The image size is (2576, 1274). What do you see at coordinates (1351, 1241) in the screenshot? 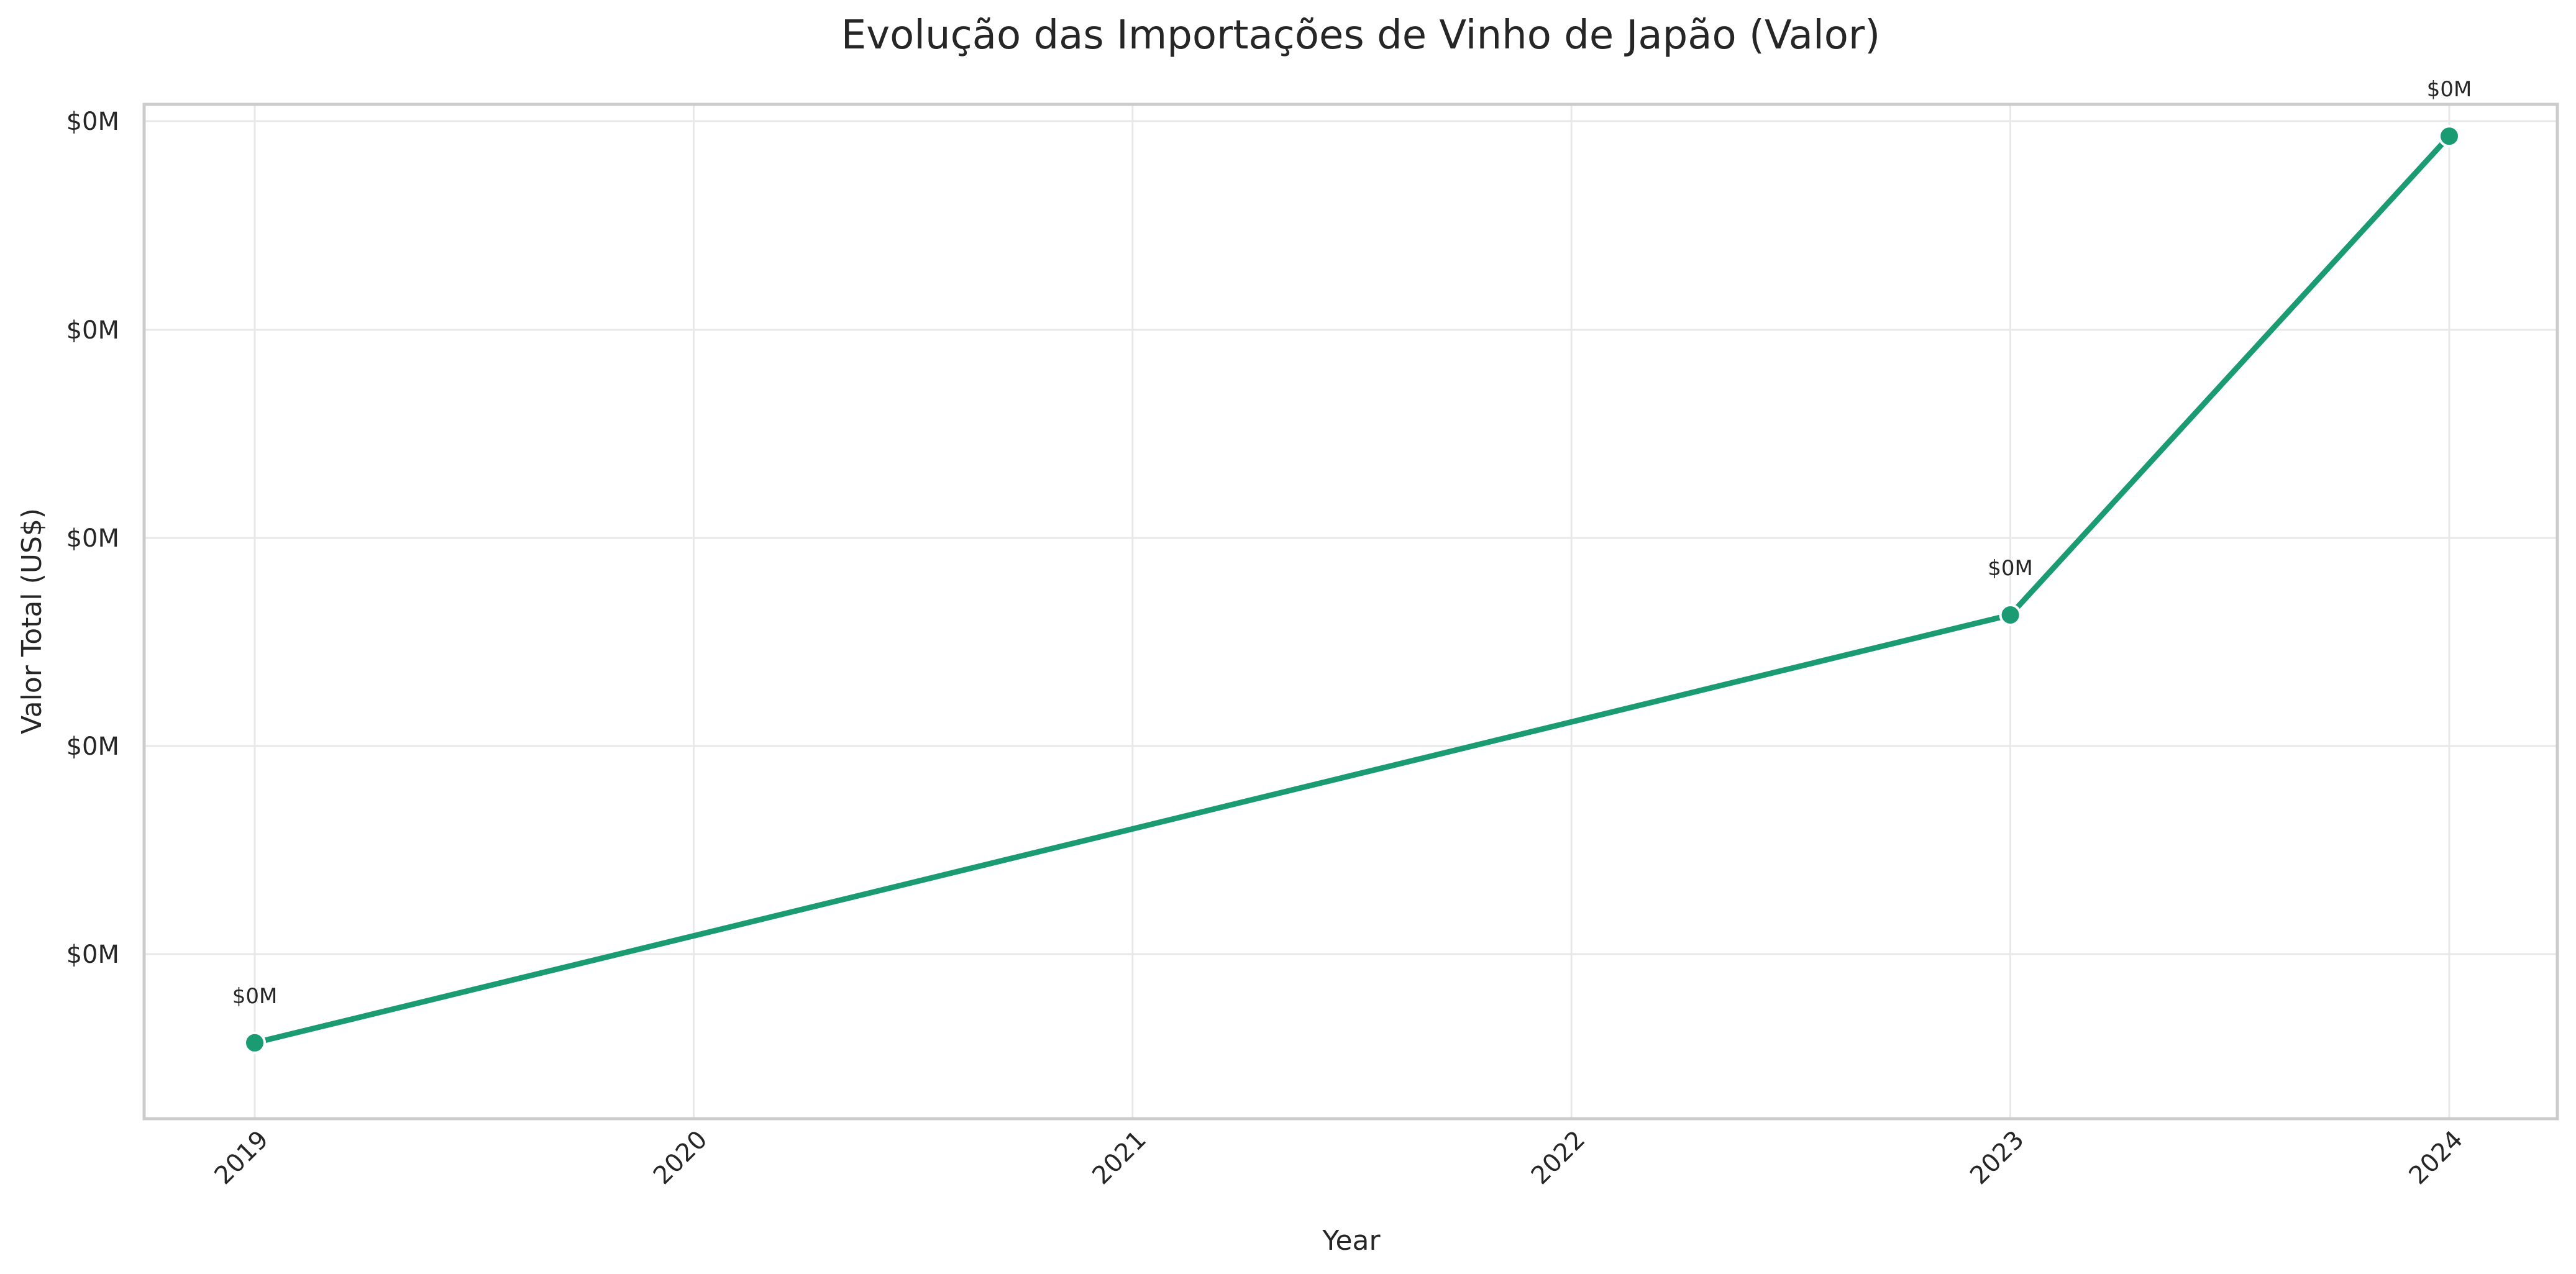
I see `x-axis-label: Year` at bounding box center [1351, 1241].